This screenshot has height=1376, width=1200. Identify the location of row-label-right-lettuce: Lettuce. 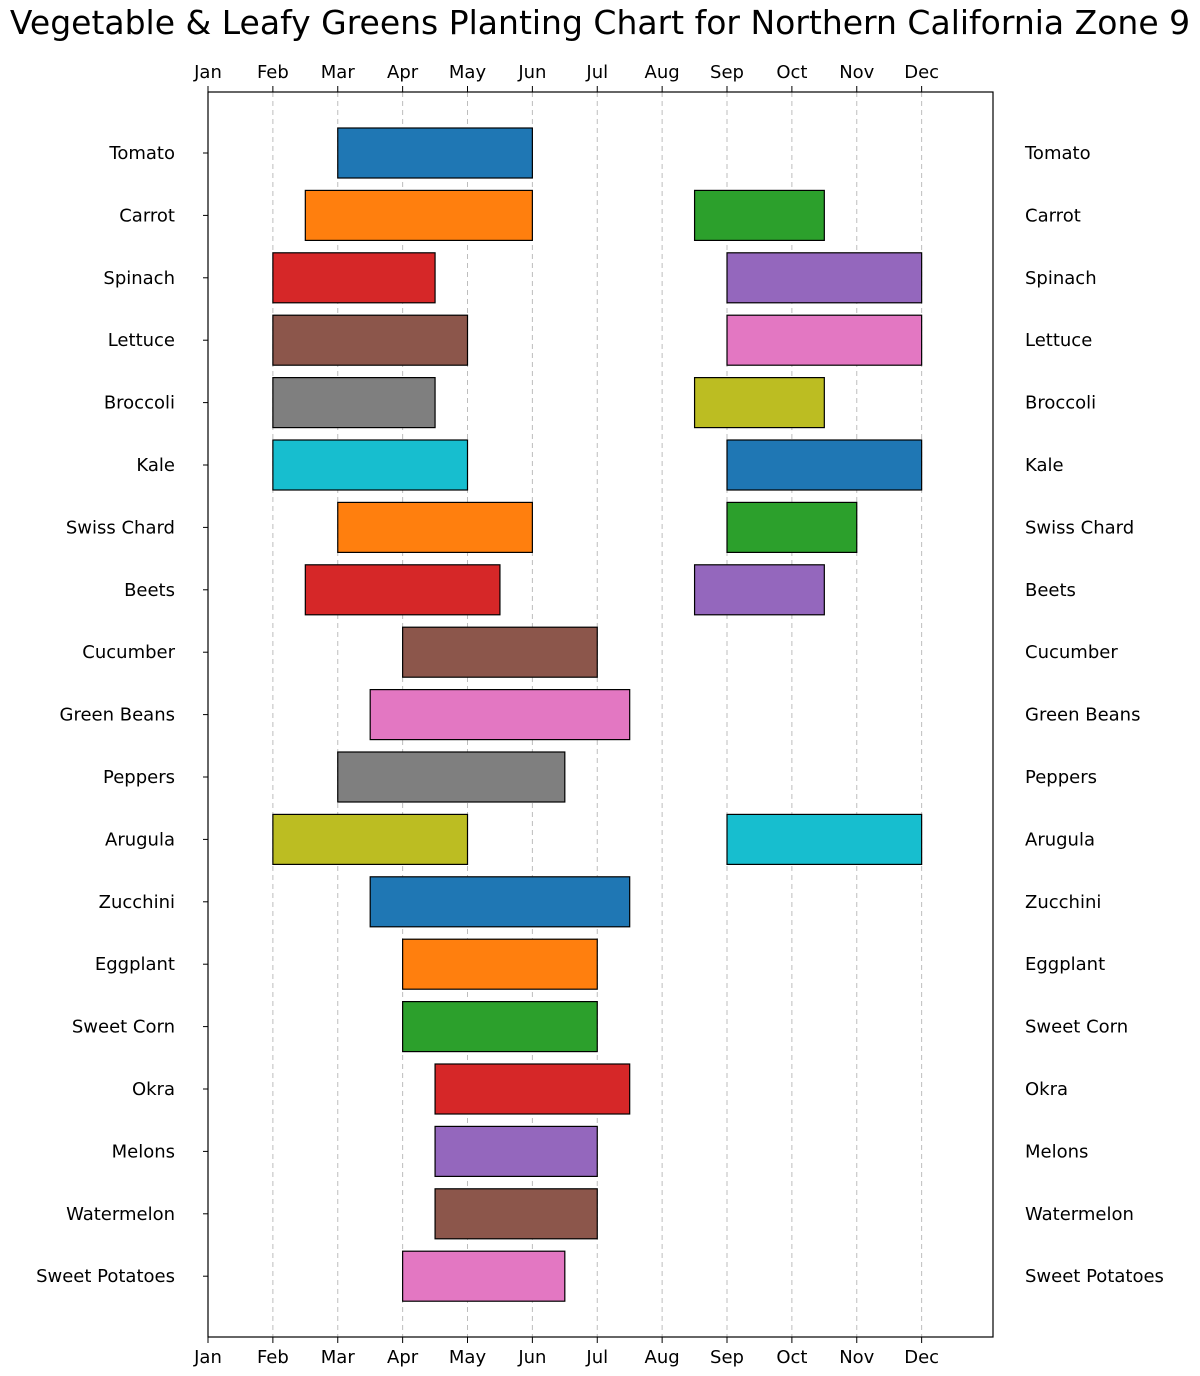
(1058, 340).